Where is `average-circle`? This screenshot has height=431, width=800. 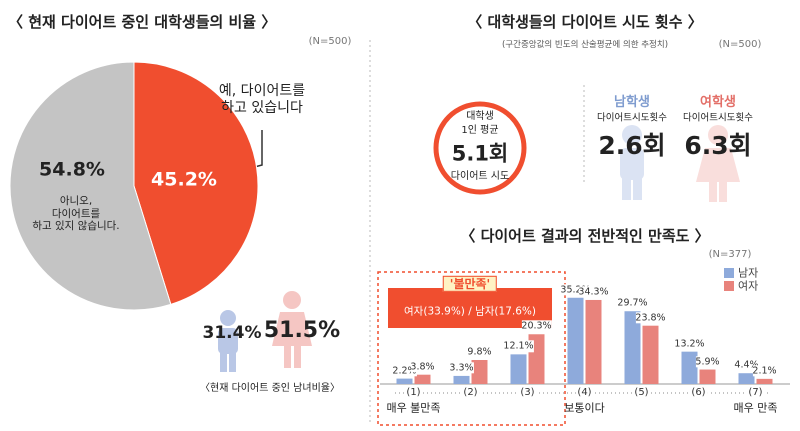 average-circle is located at coordinates (480, 148).